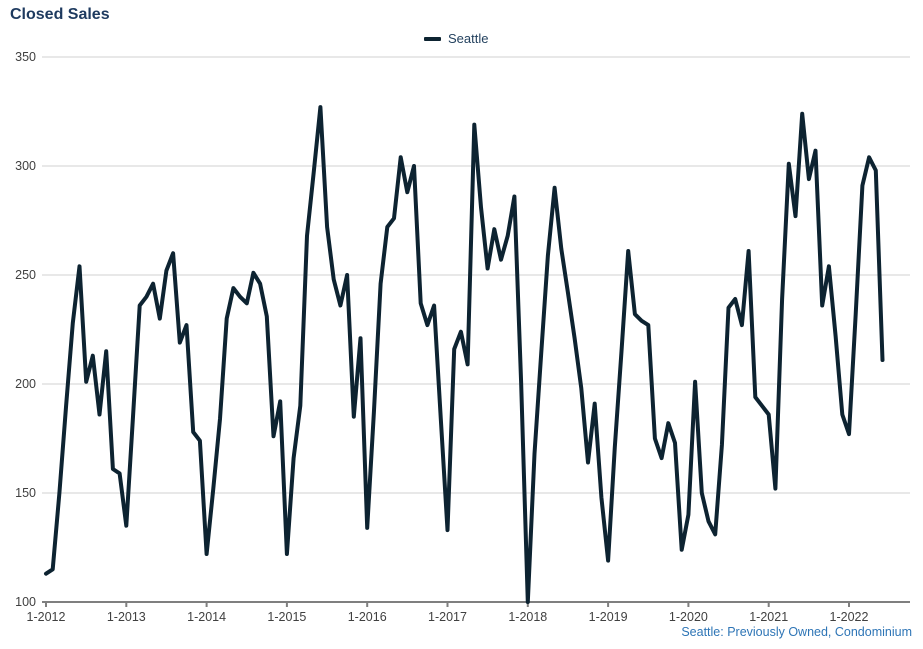 This screenshot has width=923, height=649. I want to click on x-axis-tick-label: 1-2014, so click(207, 617).